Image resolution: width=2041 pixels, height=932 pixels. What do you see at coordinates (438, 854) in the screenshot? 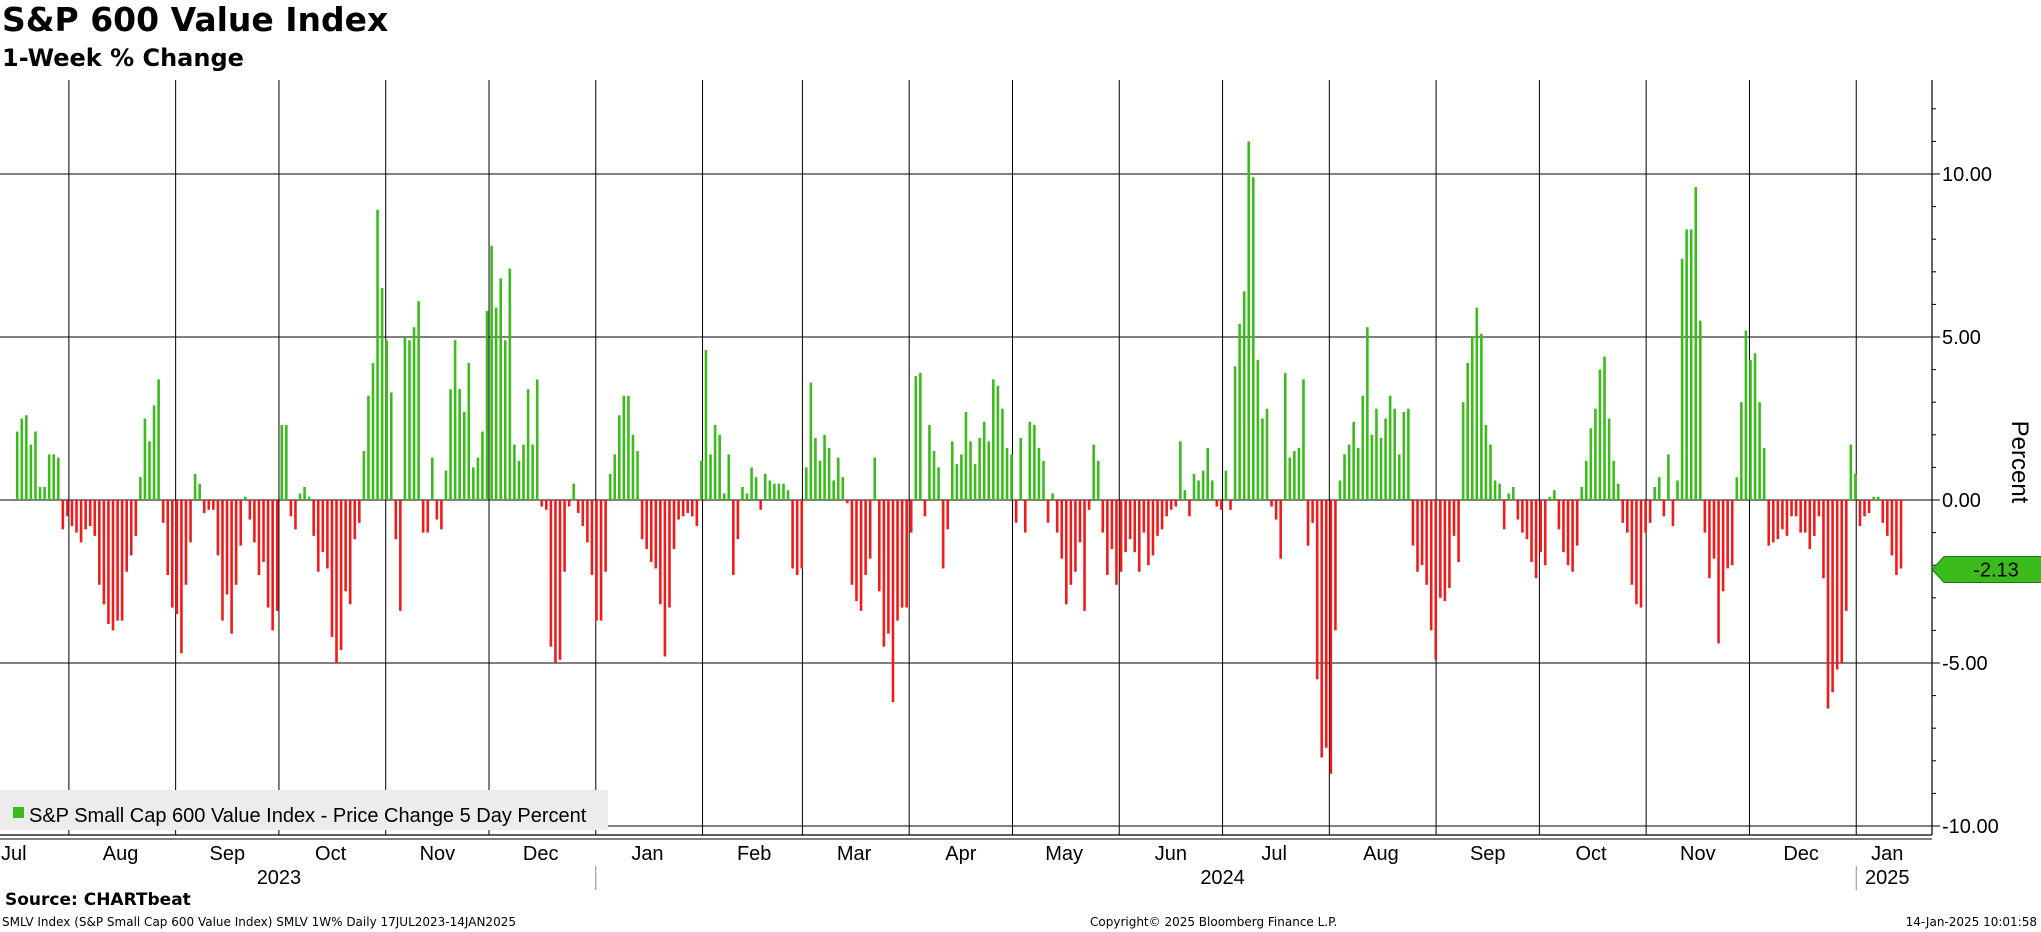
I see `x-month-label: Nov` at bounding box center [438, 854].